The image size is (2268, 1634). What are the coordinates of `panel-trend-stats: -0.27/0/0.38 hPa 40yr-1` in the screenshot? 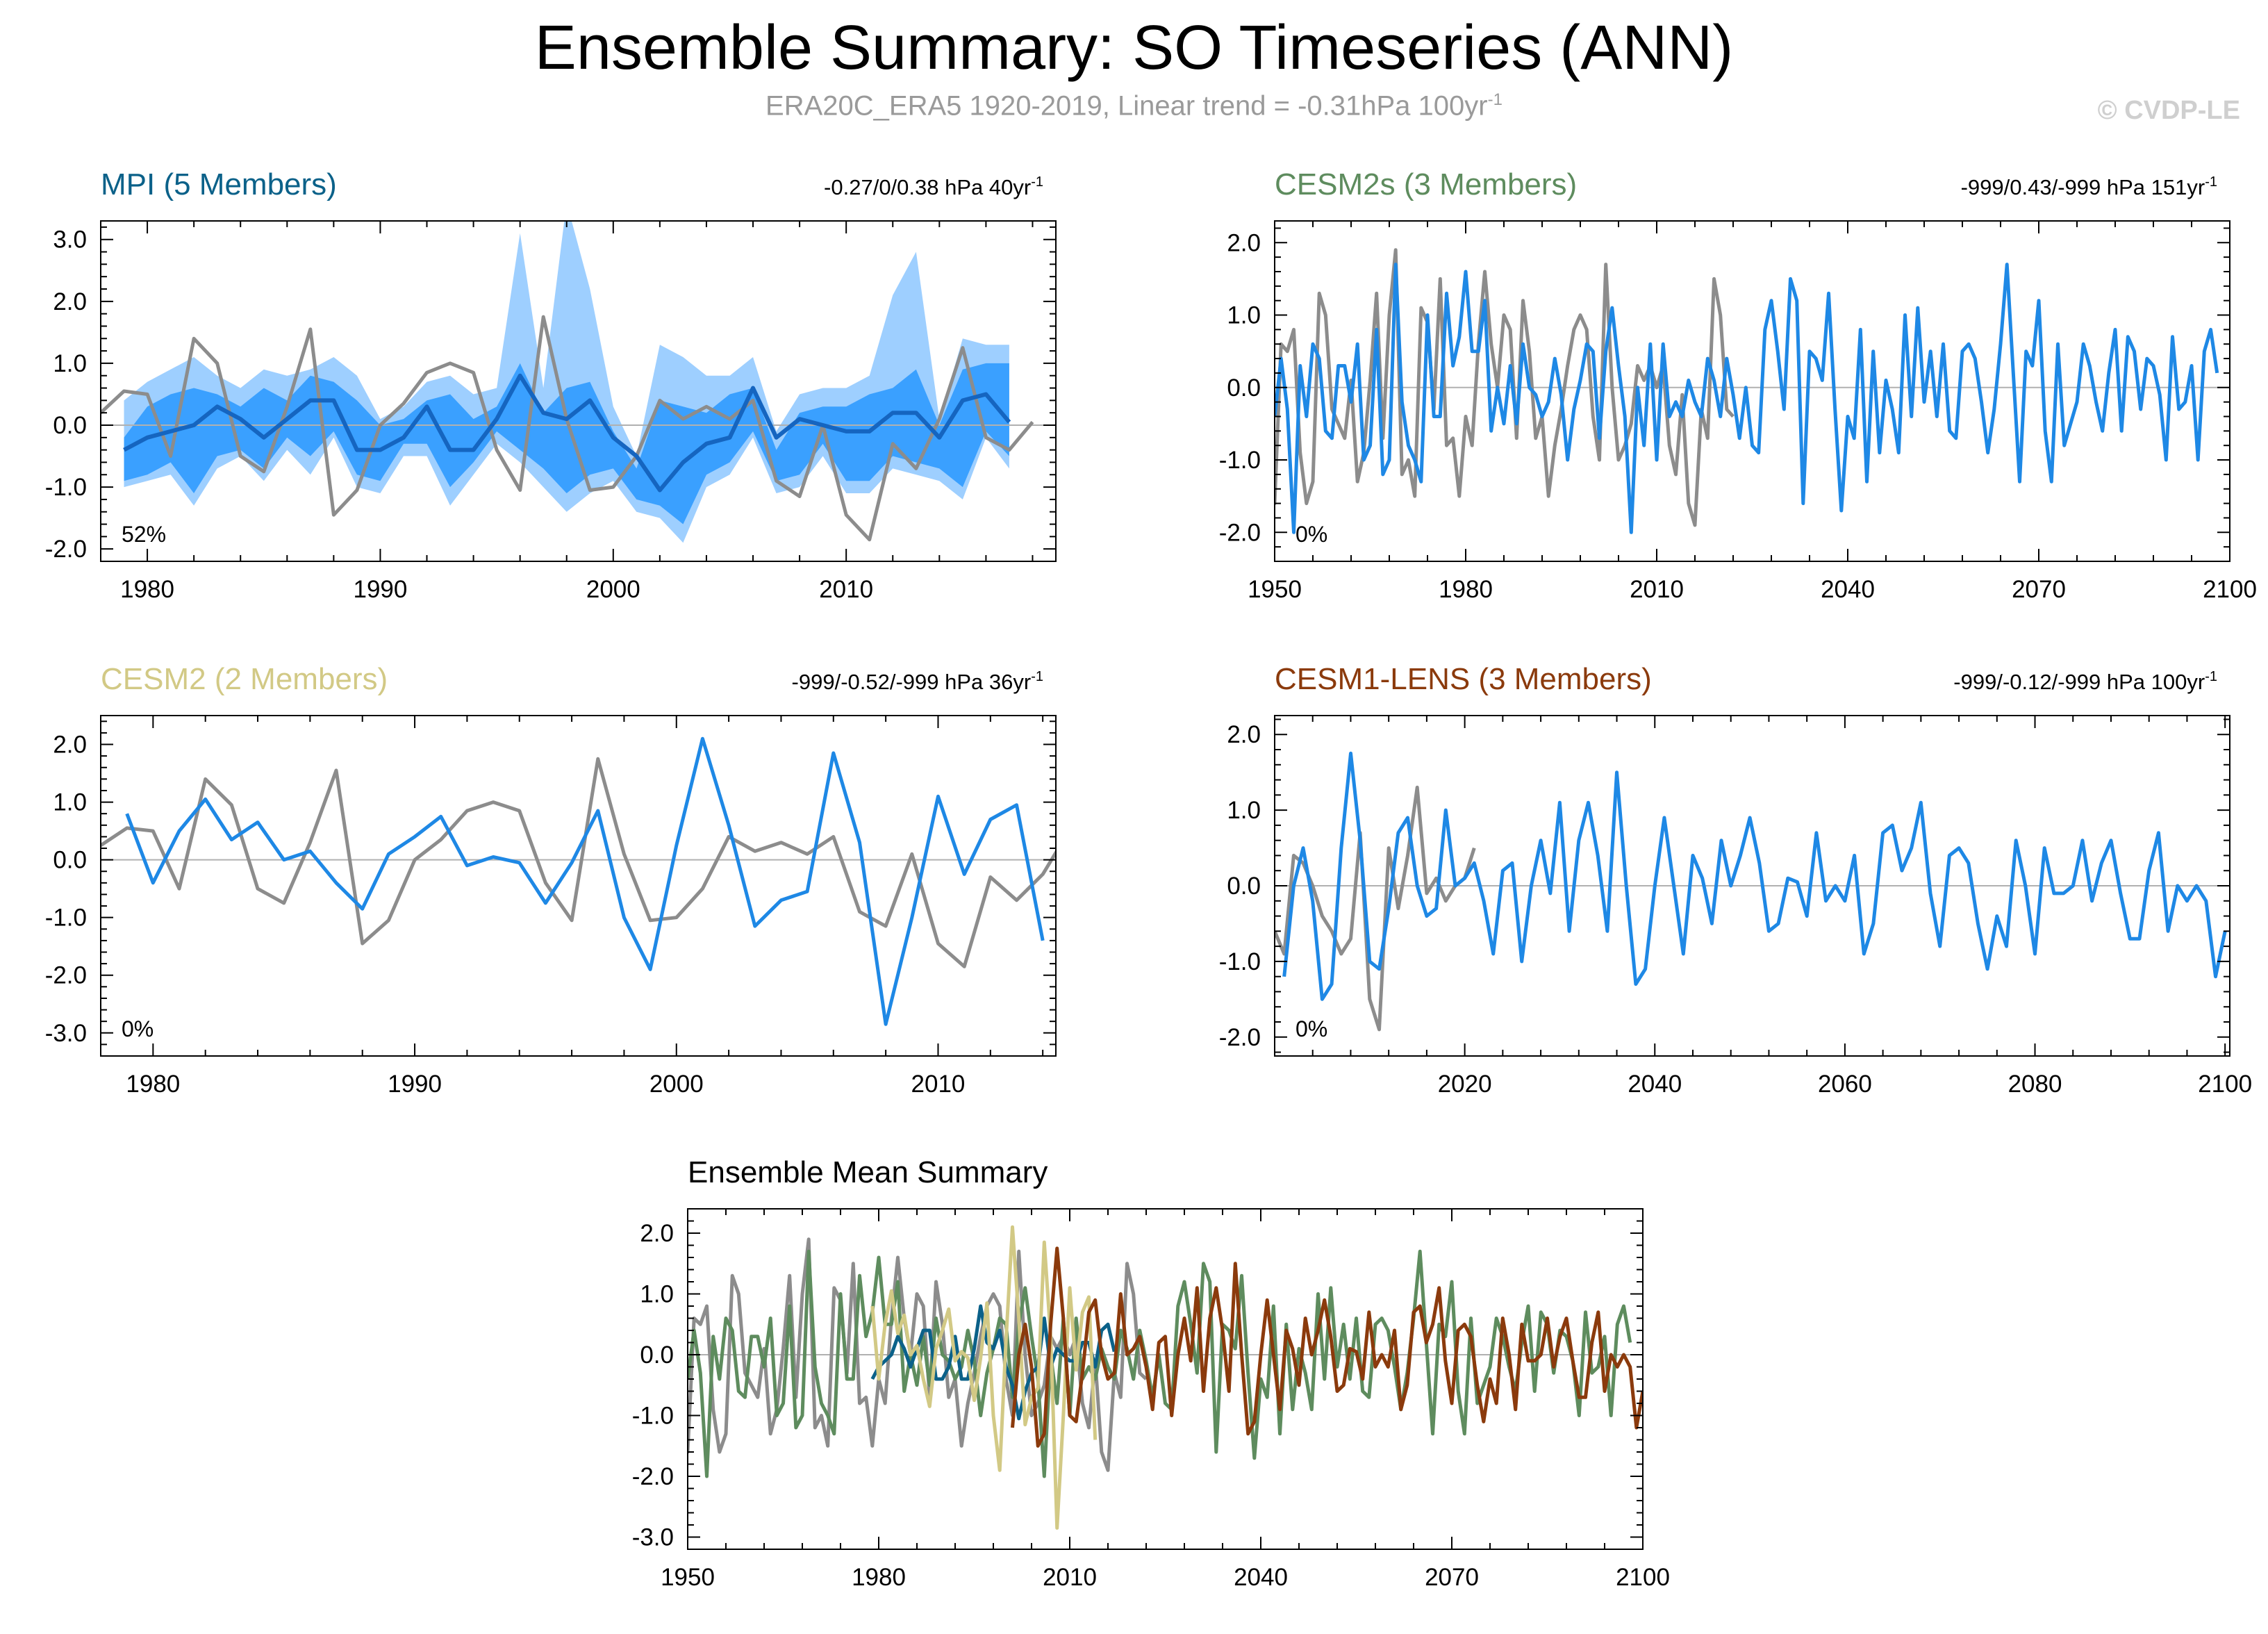 It's located at (934, 186).